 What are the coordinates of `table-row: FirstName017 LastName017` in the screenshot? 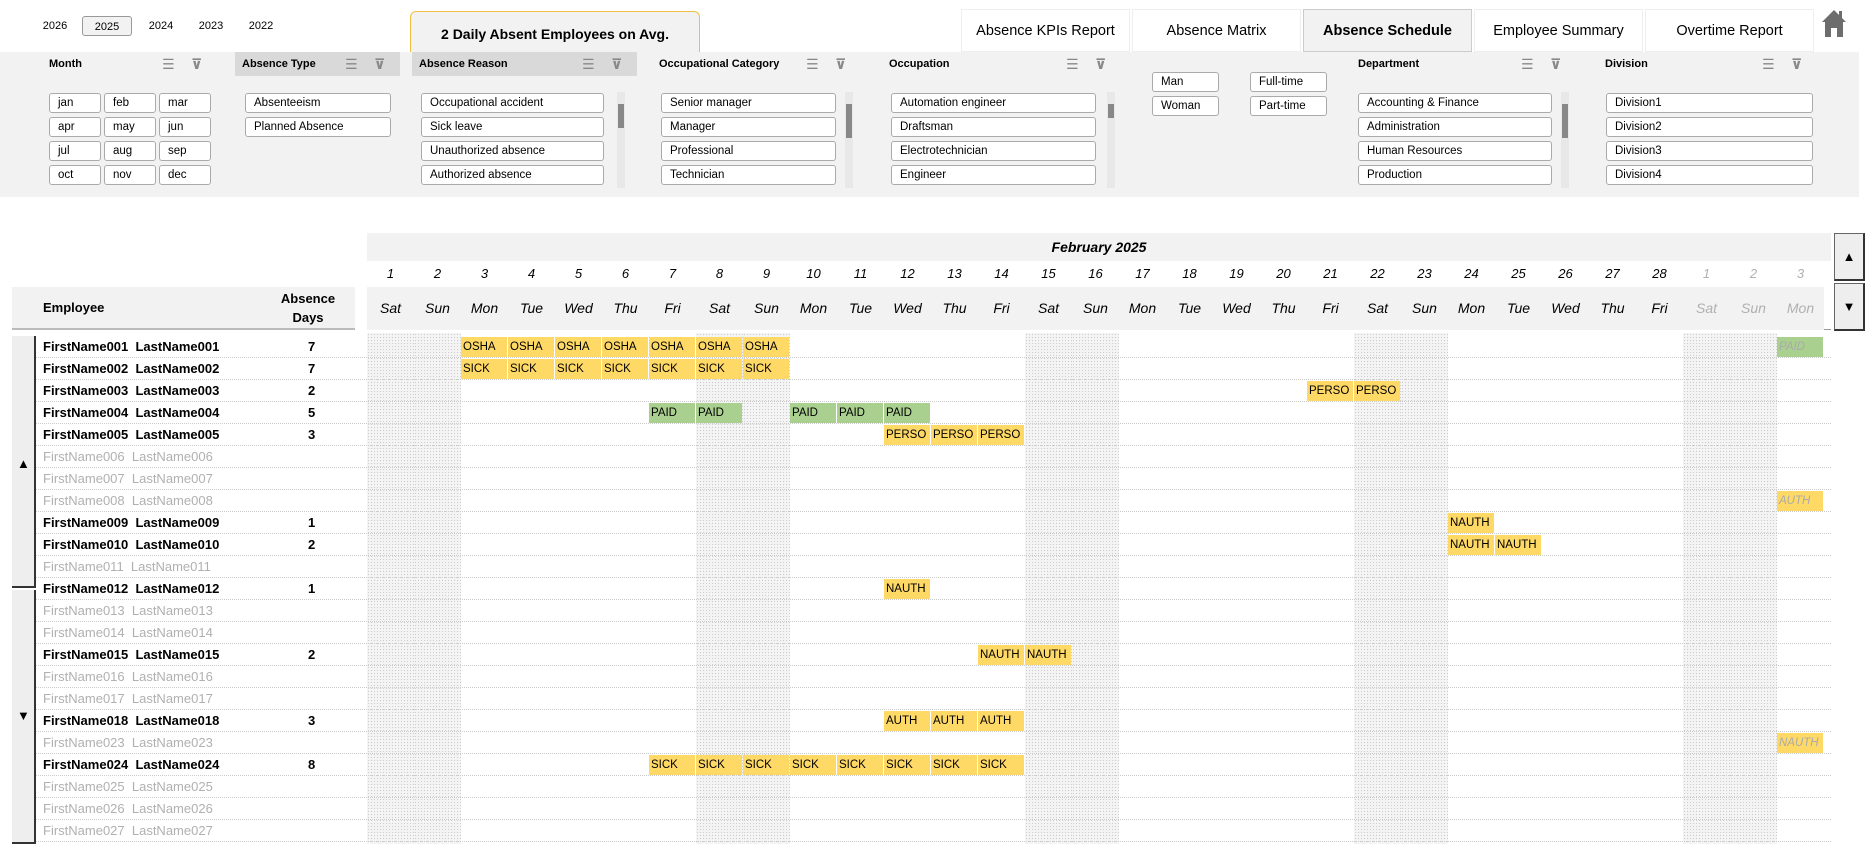 It's located at (933, 699).